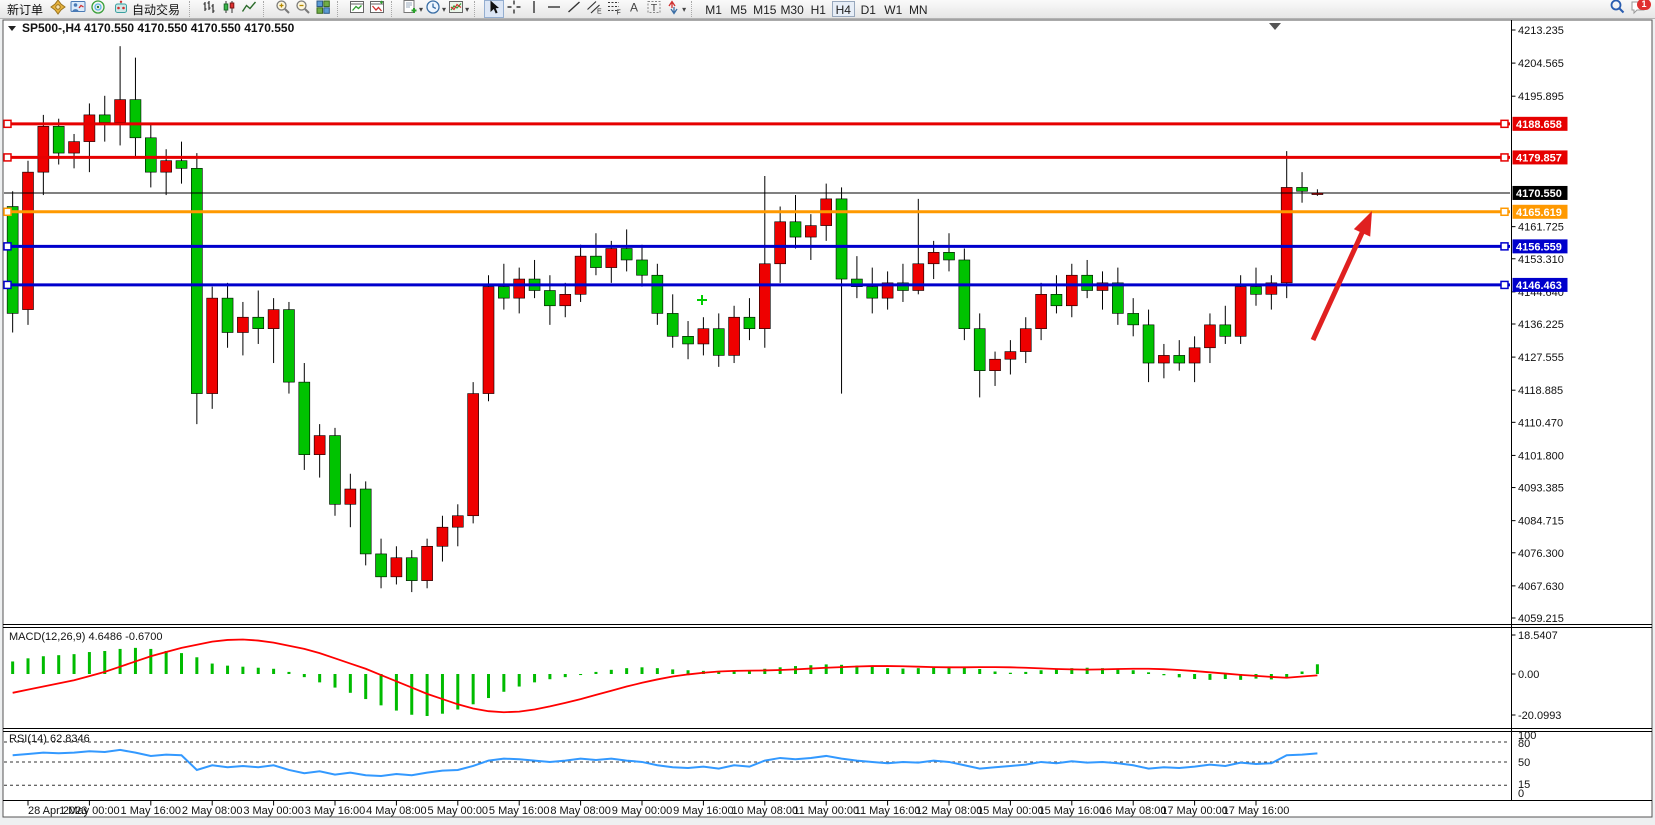 Image resolution: width=1655 pixels, height=825 pixels. Describe the element at coordinates (433, 10) in the screenshot. I see `timeframe-clock-icon` at that location.